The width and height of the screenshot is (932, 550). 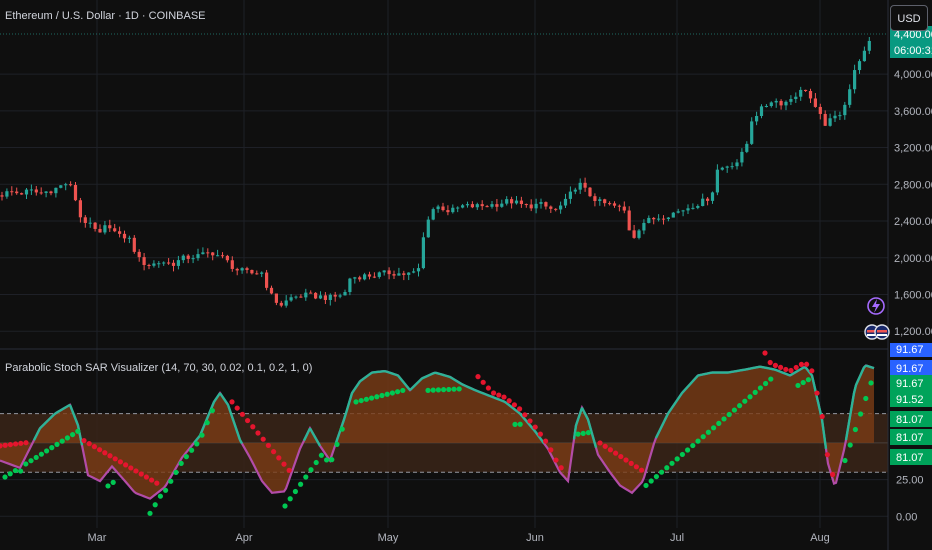 What do you see at coordinates (882, 331) in the screenshot?
I see `flag-stripe` at bounding box center [882, 331].